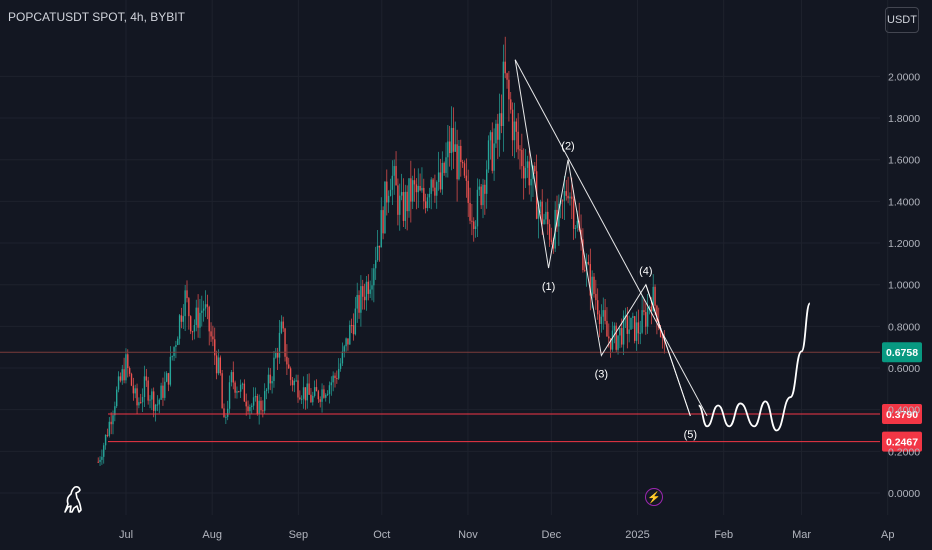 The width and height of the screenshot is (932, 550). What do you see at coordinates (904, 286) in the screenshot?
I see `y-tick-label: 1.0000` at bounding box center [904, 286].